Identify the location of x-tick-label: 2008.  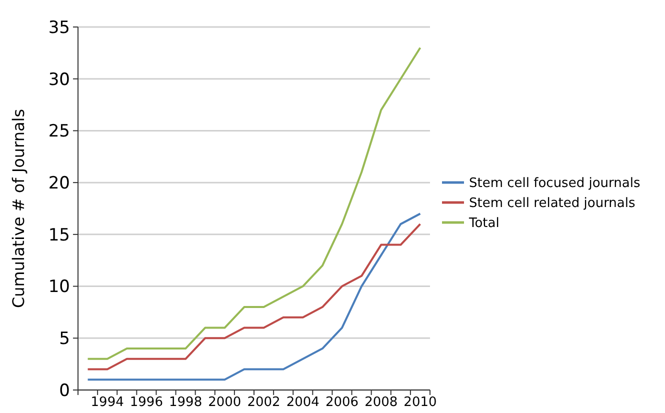
(381, 402).